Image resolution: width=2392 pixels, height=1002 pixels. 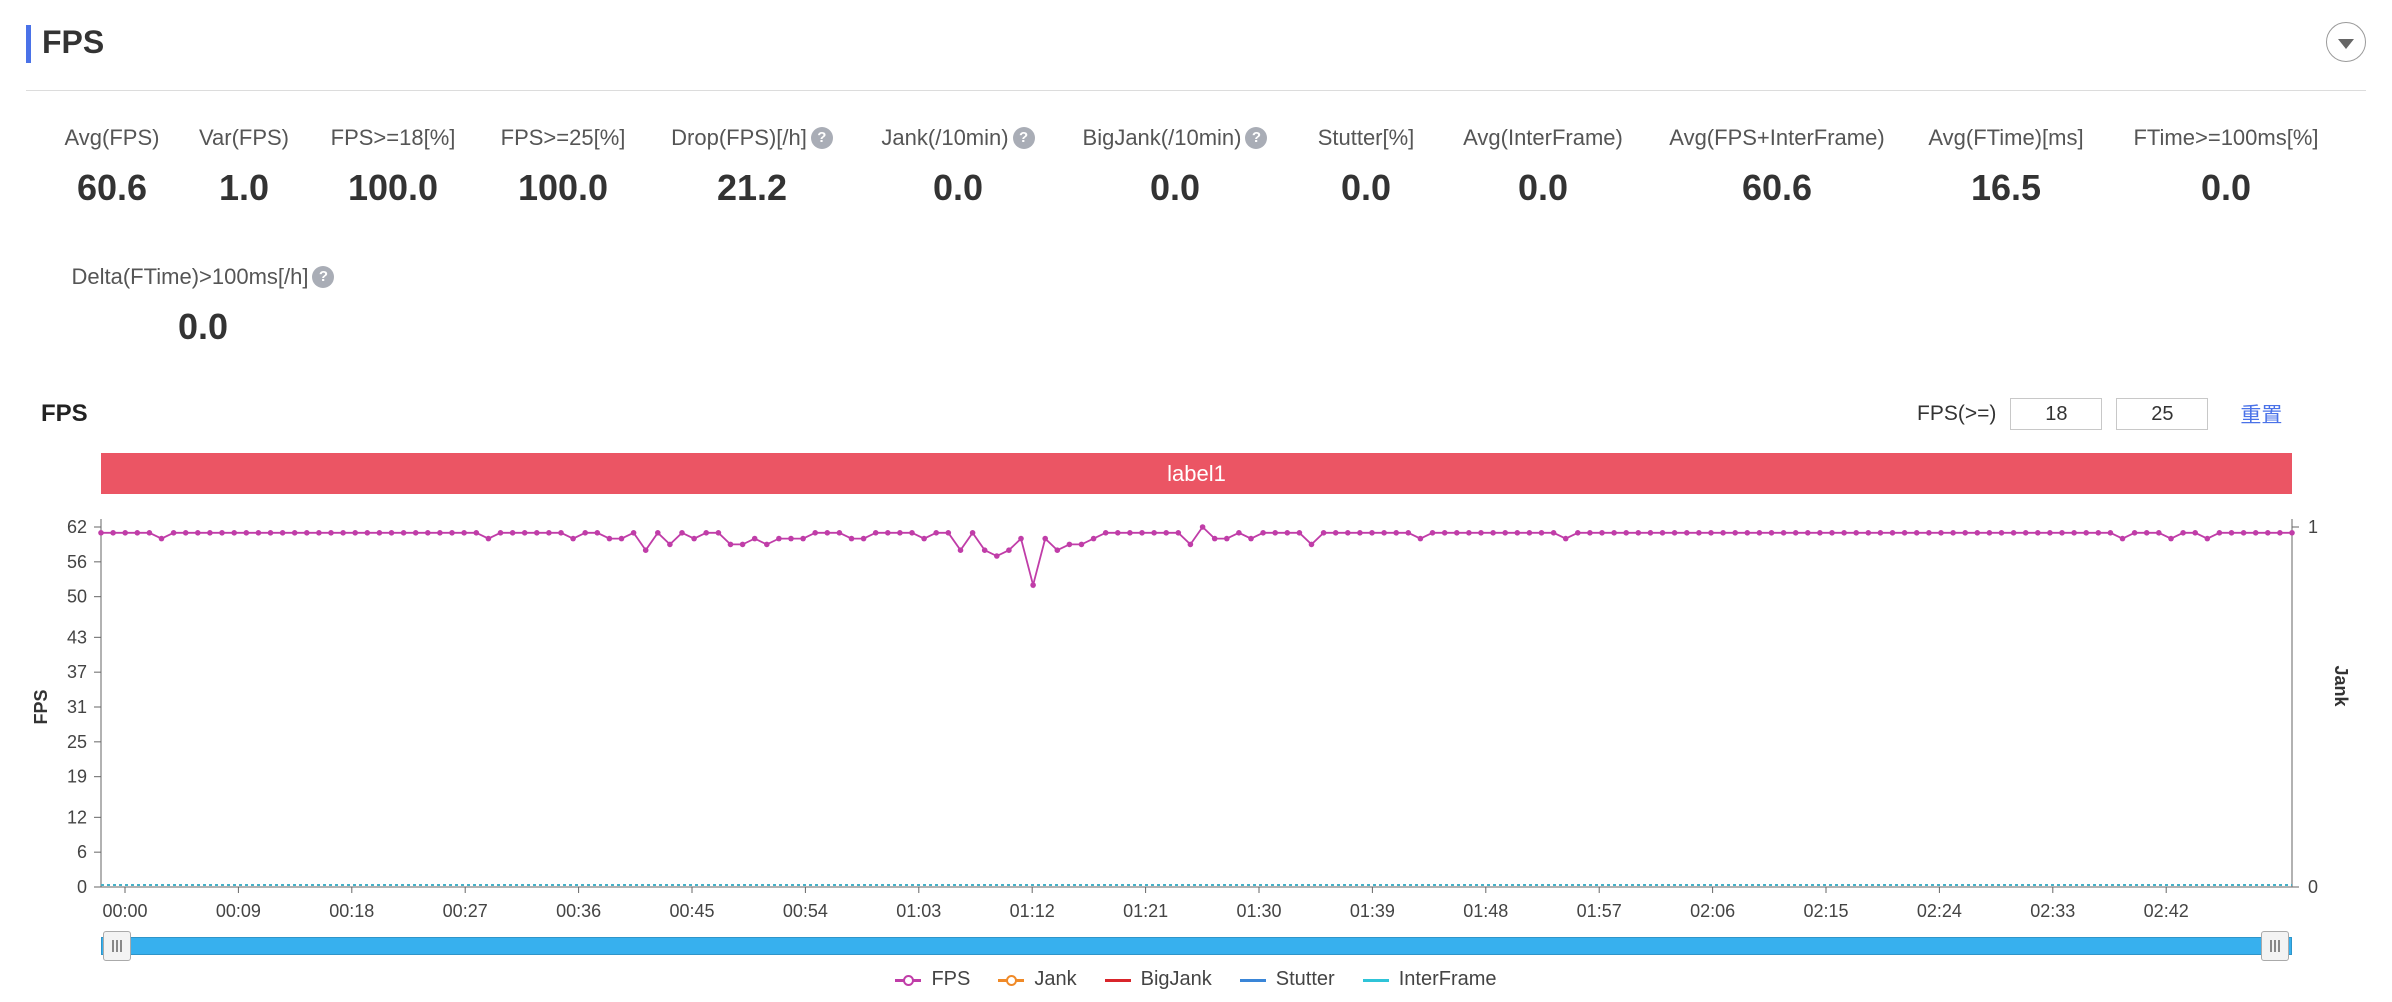 What do you see at coordinates (77, 817) in the screenshot?
I see `y-tick-label: 12` at bounding box center [77, 817].